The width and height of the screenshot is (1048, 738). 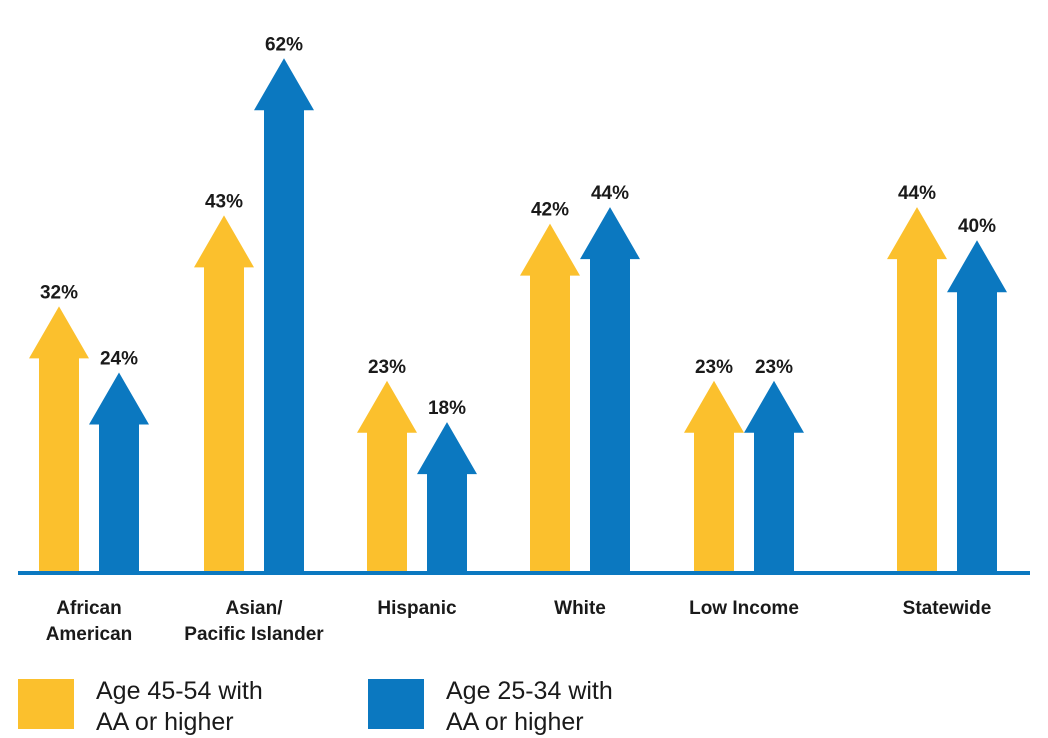 What do you see at coordinates (191, 707) in the screenshot?
I see `legend-label-1: Age 45-54 with AA or higher` at bounding box center [191, 707].